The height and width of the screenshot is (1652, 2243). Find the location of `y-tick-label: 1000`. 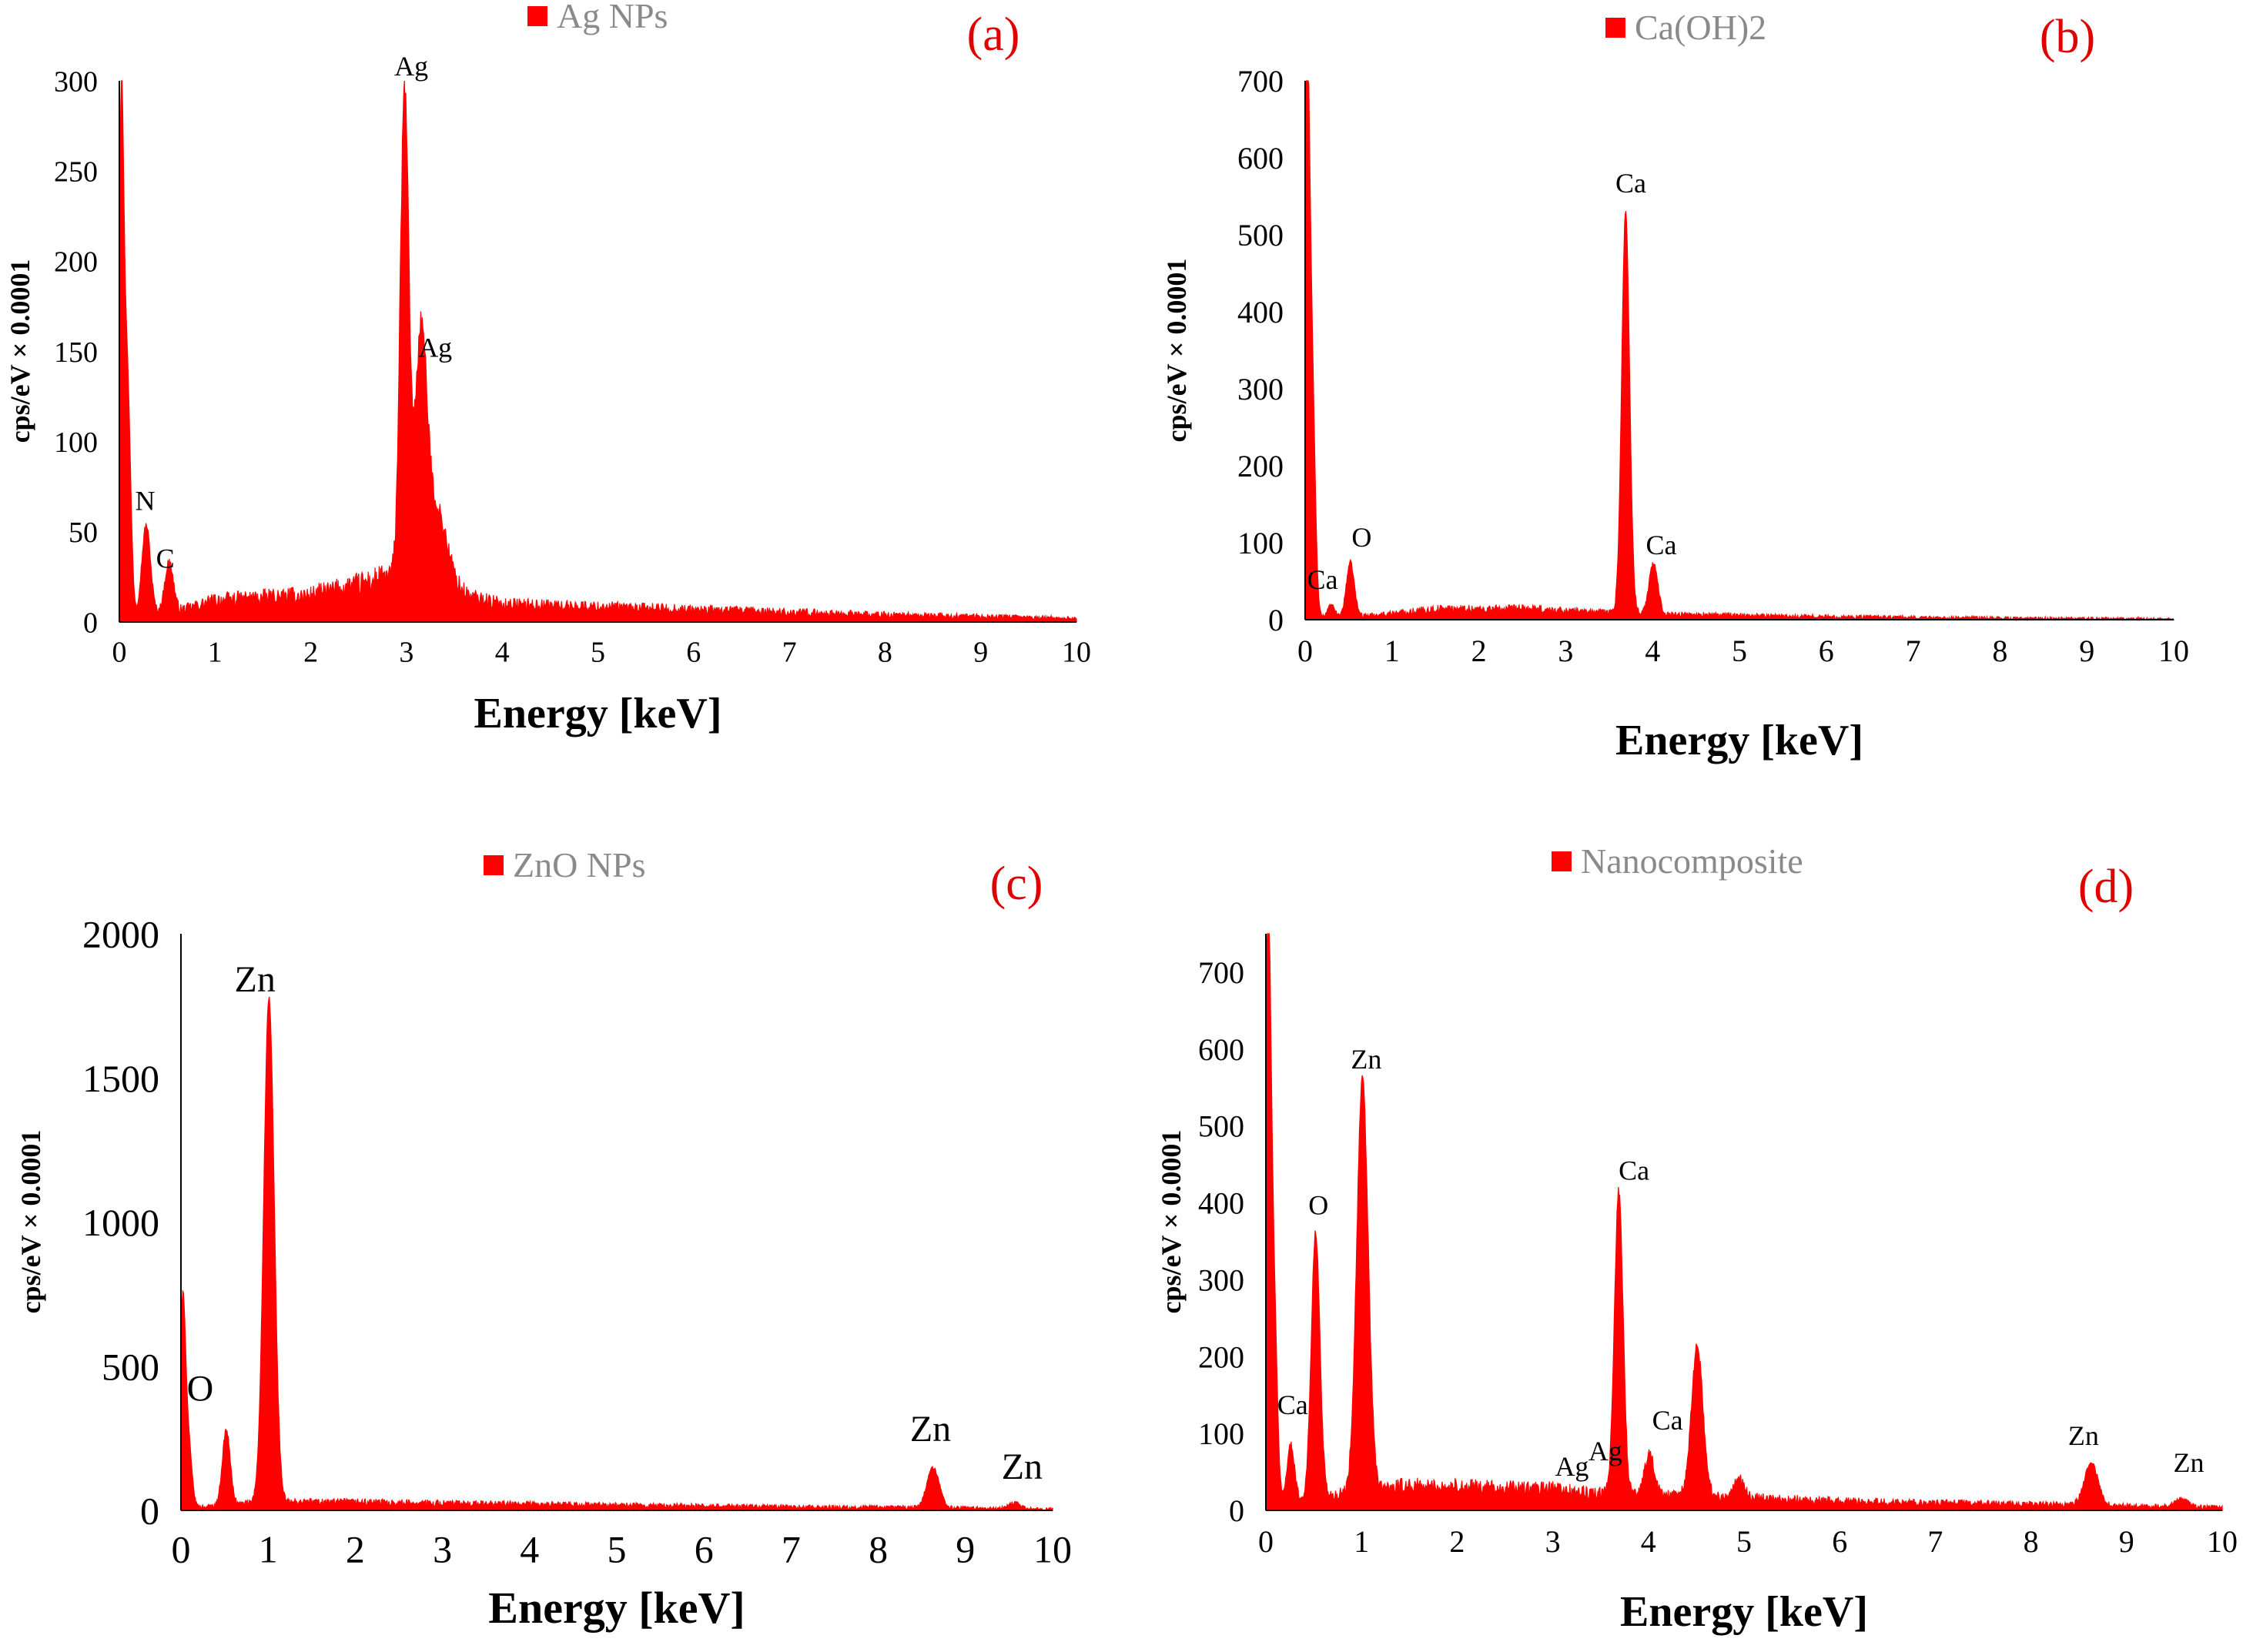

y-tick-label: 1000 is located at coordinates (120, 1222).